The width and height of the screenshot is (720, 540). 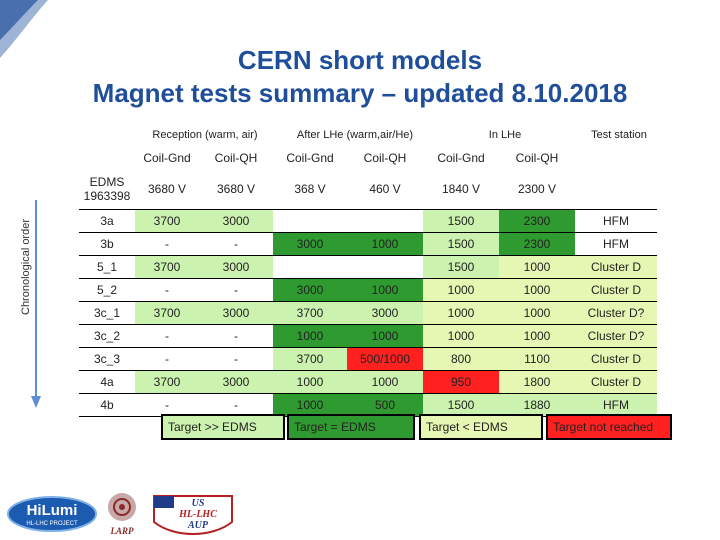 What do you see at coordinates (107, 405) in the screenshot?
I see `row-label: 4b` at bounding box center [107, 405].